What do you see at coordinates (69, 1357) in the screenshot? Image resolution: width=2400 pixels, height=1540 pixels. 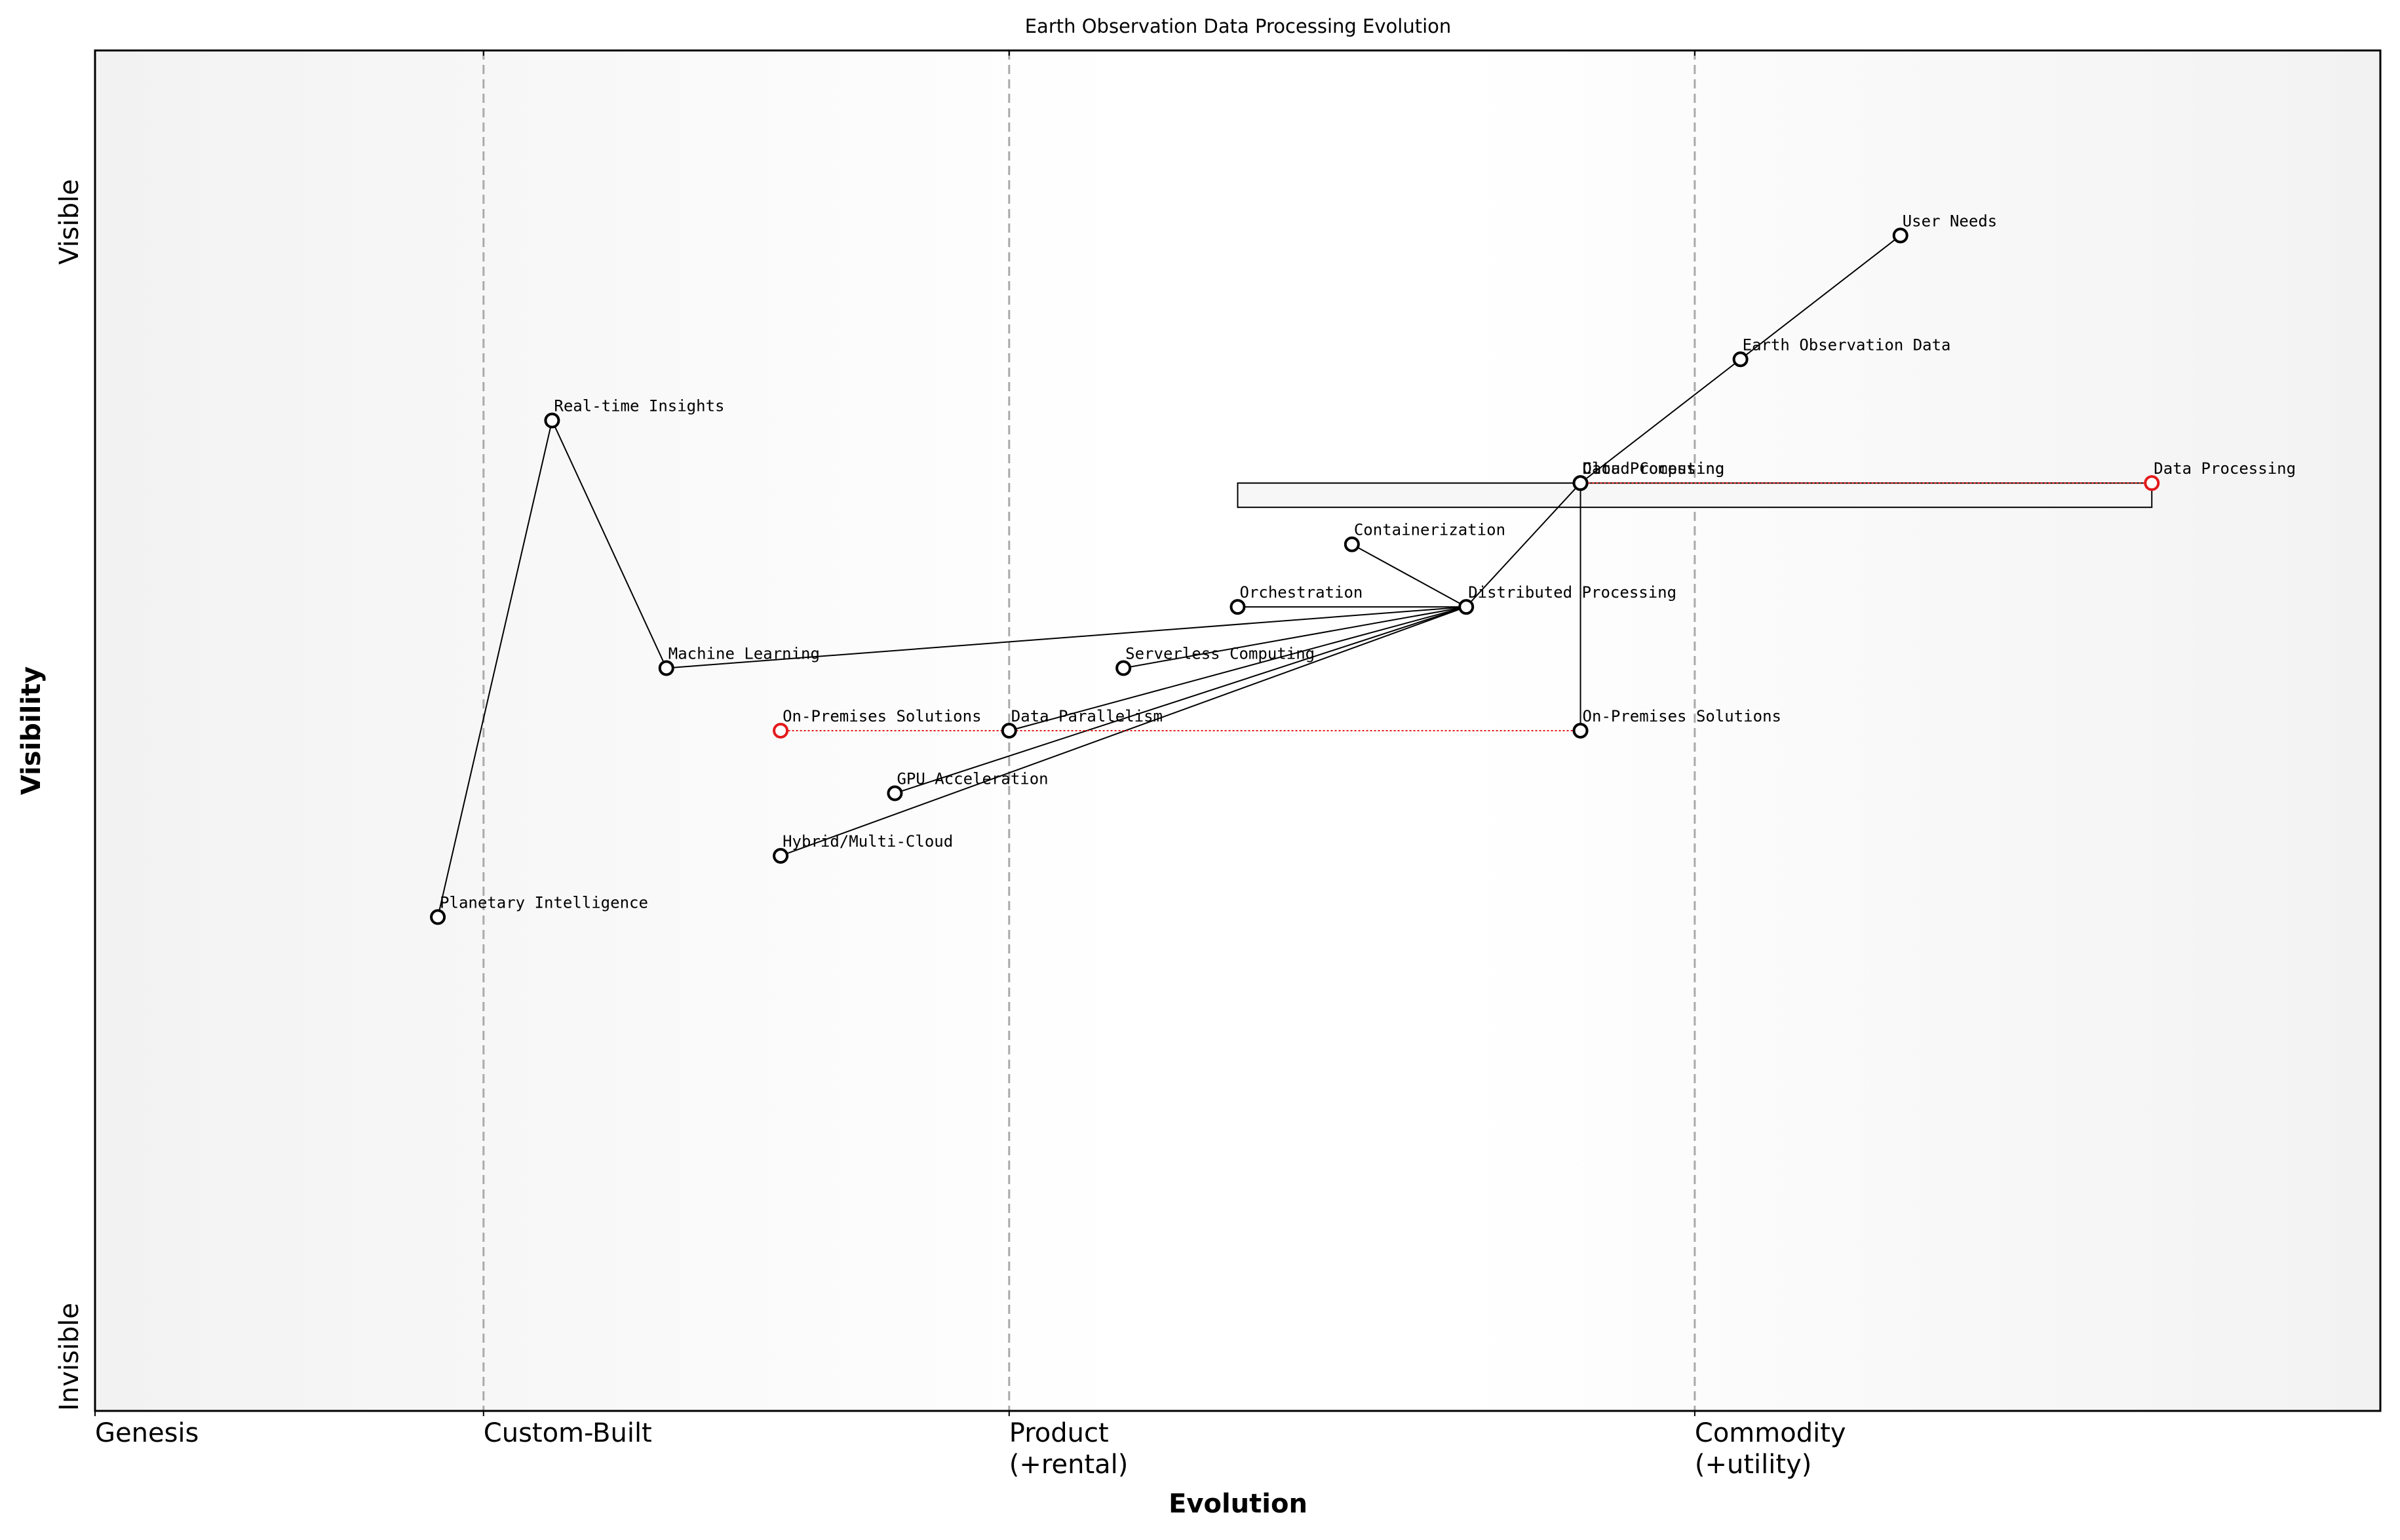 I see `y-tick-label: Invisible` at bounding box center [69, 1357].